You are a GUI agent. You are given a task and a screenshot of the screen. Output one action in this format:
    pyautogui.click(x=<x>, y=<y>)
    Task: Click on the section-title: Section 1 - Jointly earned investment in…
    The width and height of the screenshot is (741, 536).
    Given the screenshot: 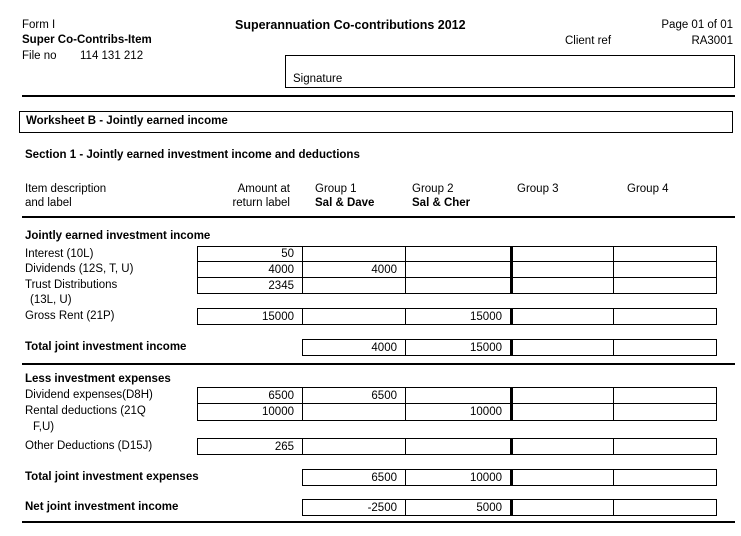 What is the action you would take?
    pyautogui.click(x=192, y=155)
    